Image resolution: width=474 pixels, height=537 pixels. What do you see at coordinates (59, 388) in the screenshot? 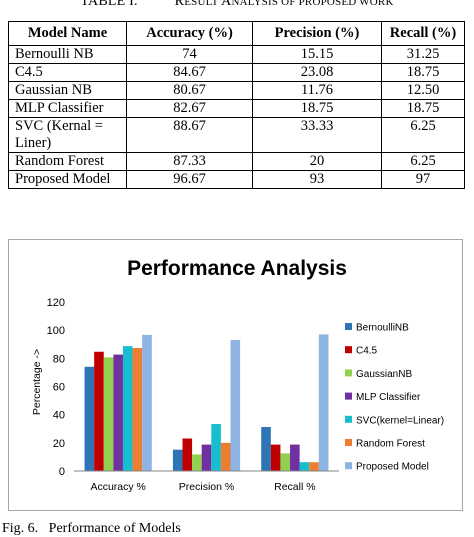
I see `y-tick-label: 60` at bounding box center [59, 388].